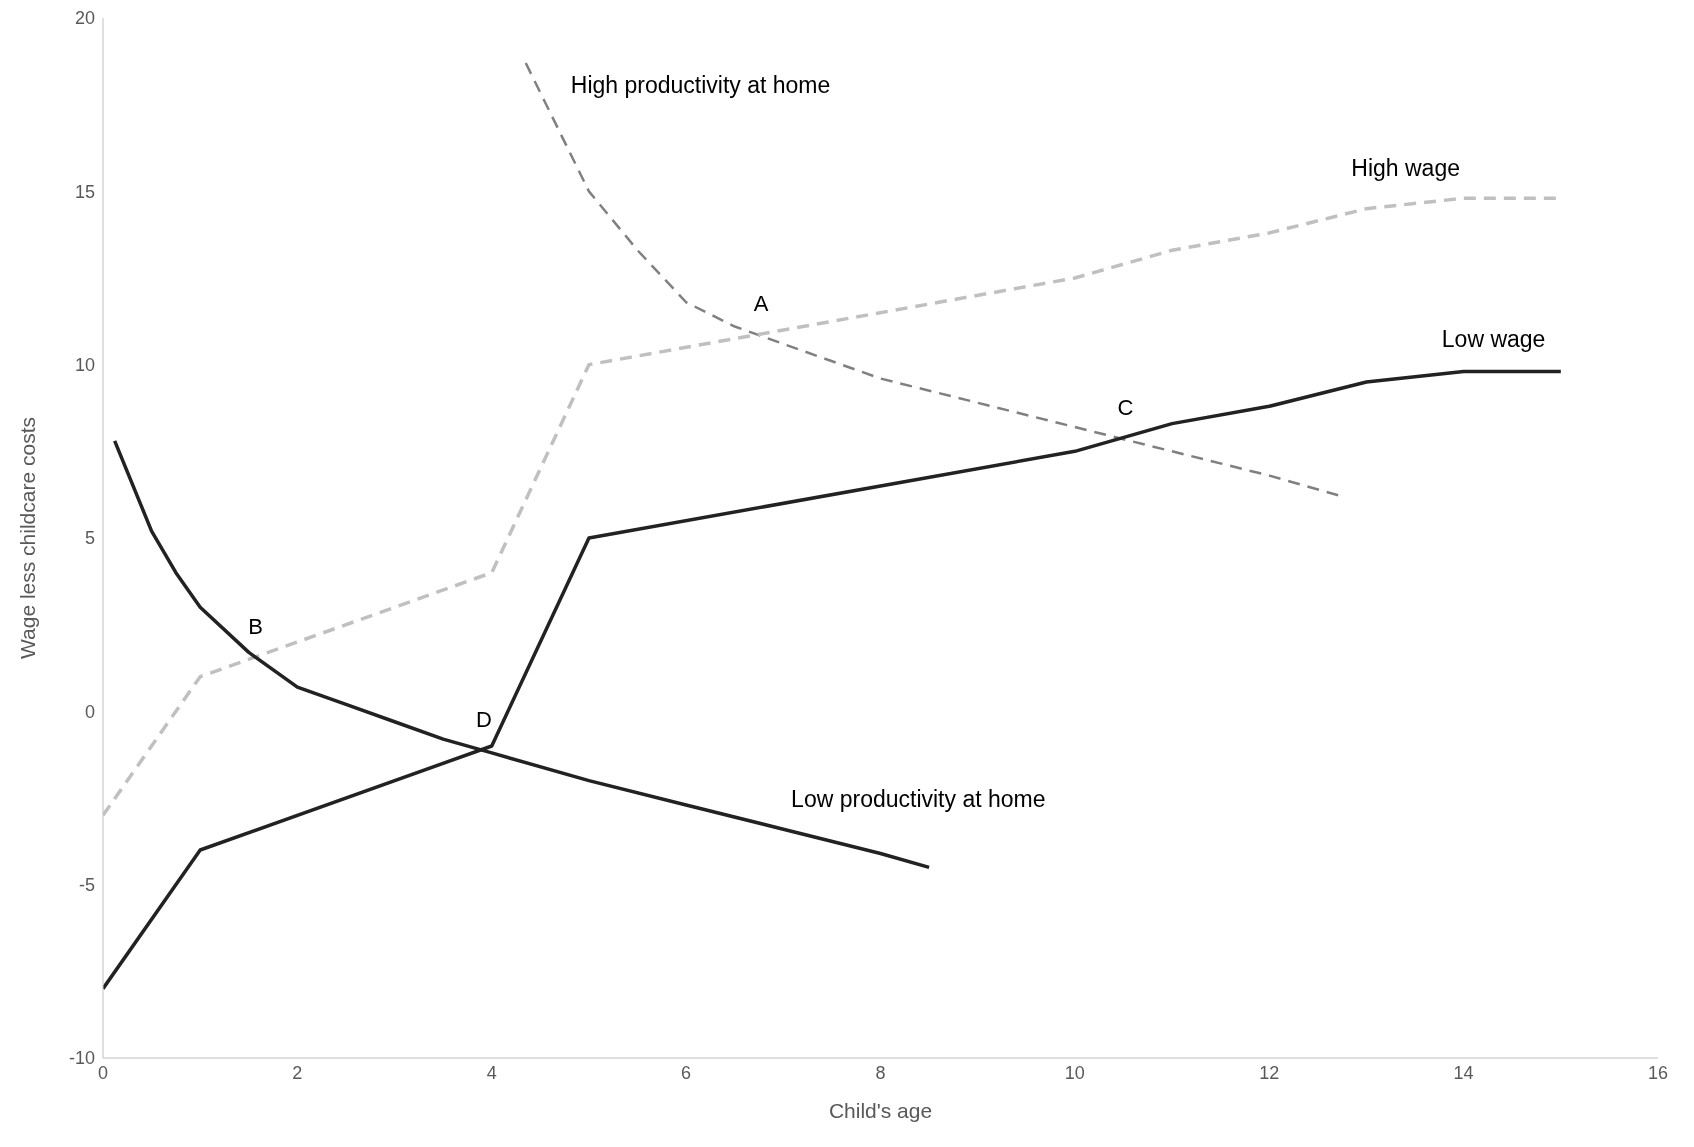  I want to click on x-axis-title: Child's age, so click(880, 1110).